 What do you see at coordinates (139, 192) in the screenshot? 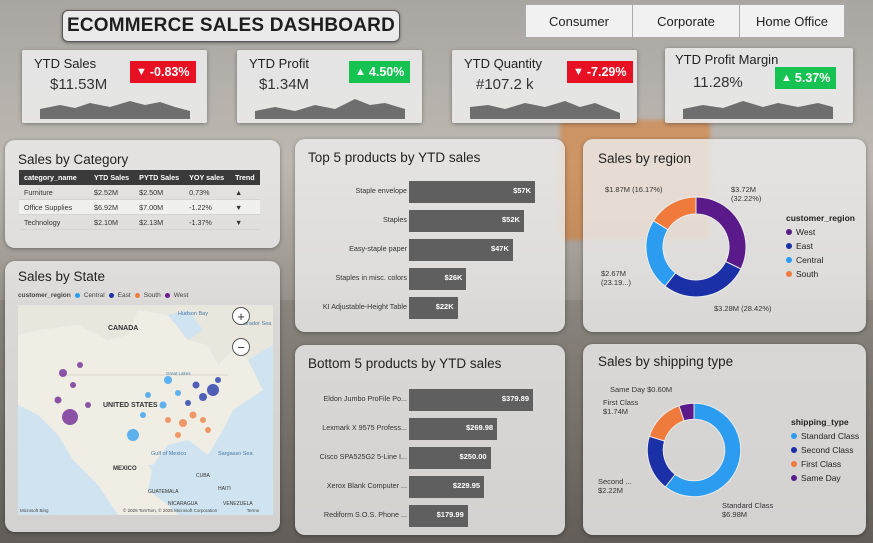
I see `table-row: Furniture $2.52M $2.50M 0.73% ▲` at bounding box center [139, 192].